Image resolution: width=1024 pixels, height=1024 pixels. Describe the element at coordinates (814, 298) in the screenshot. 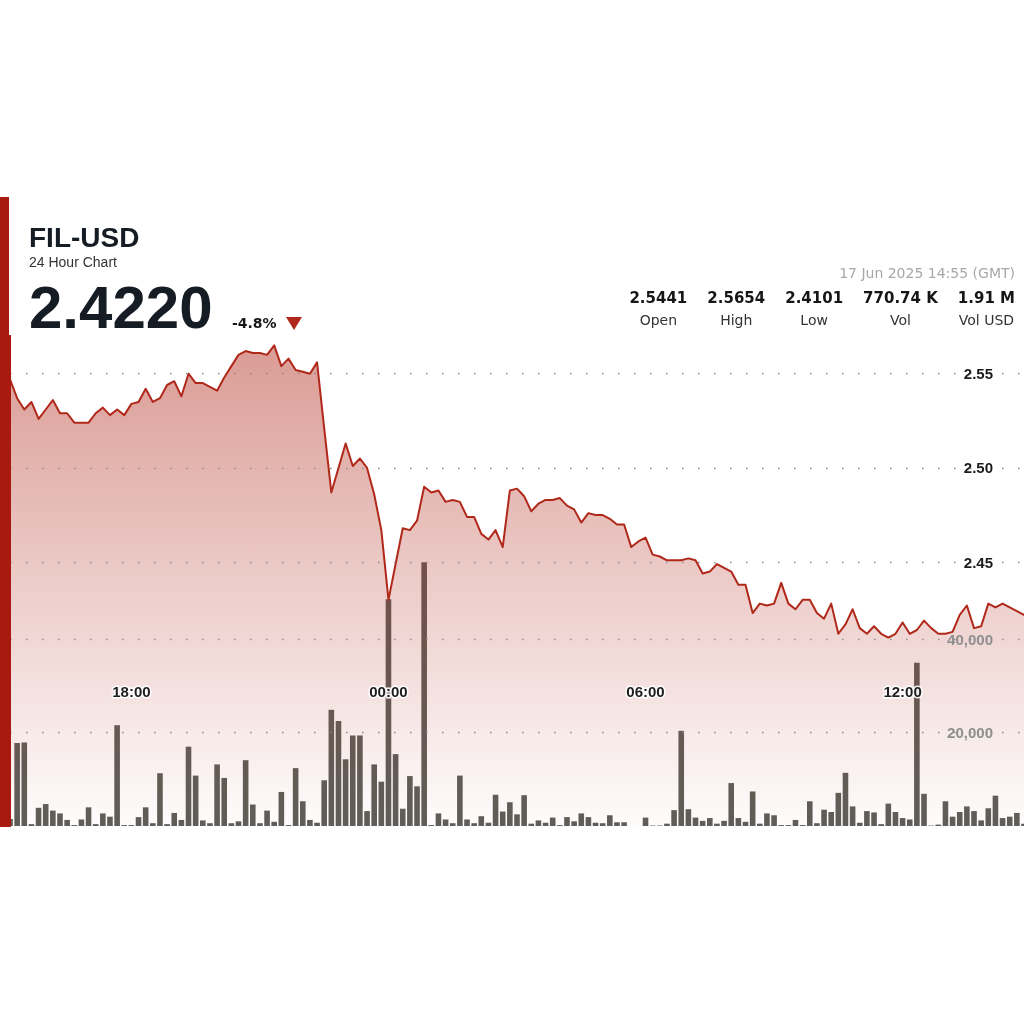

I see `text: 2.4101` at that location.